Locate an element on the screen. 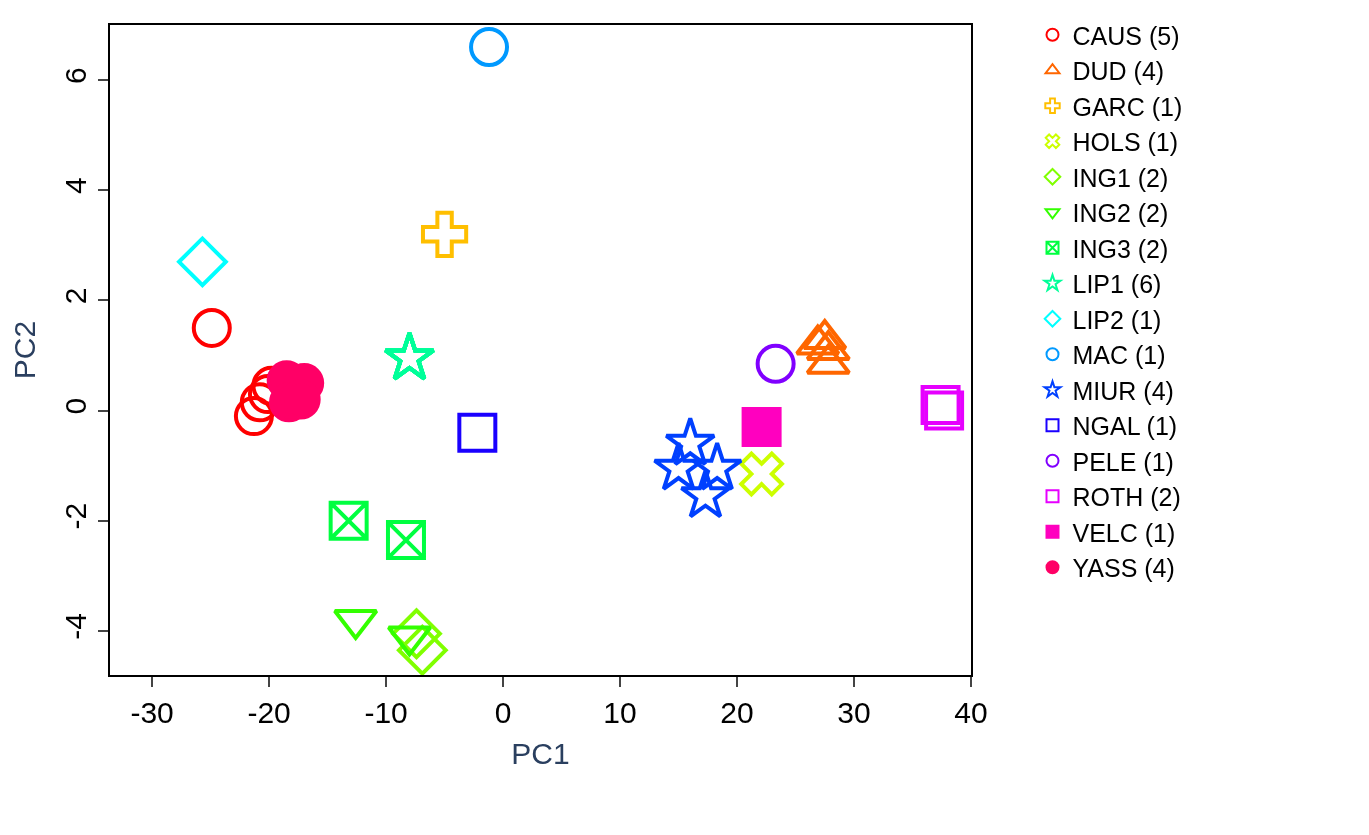  x-tick-label: 10 is located at coordinates (620, 712).